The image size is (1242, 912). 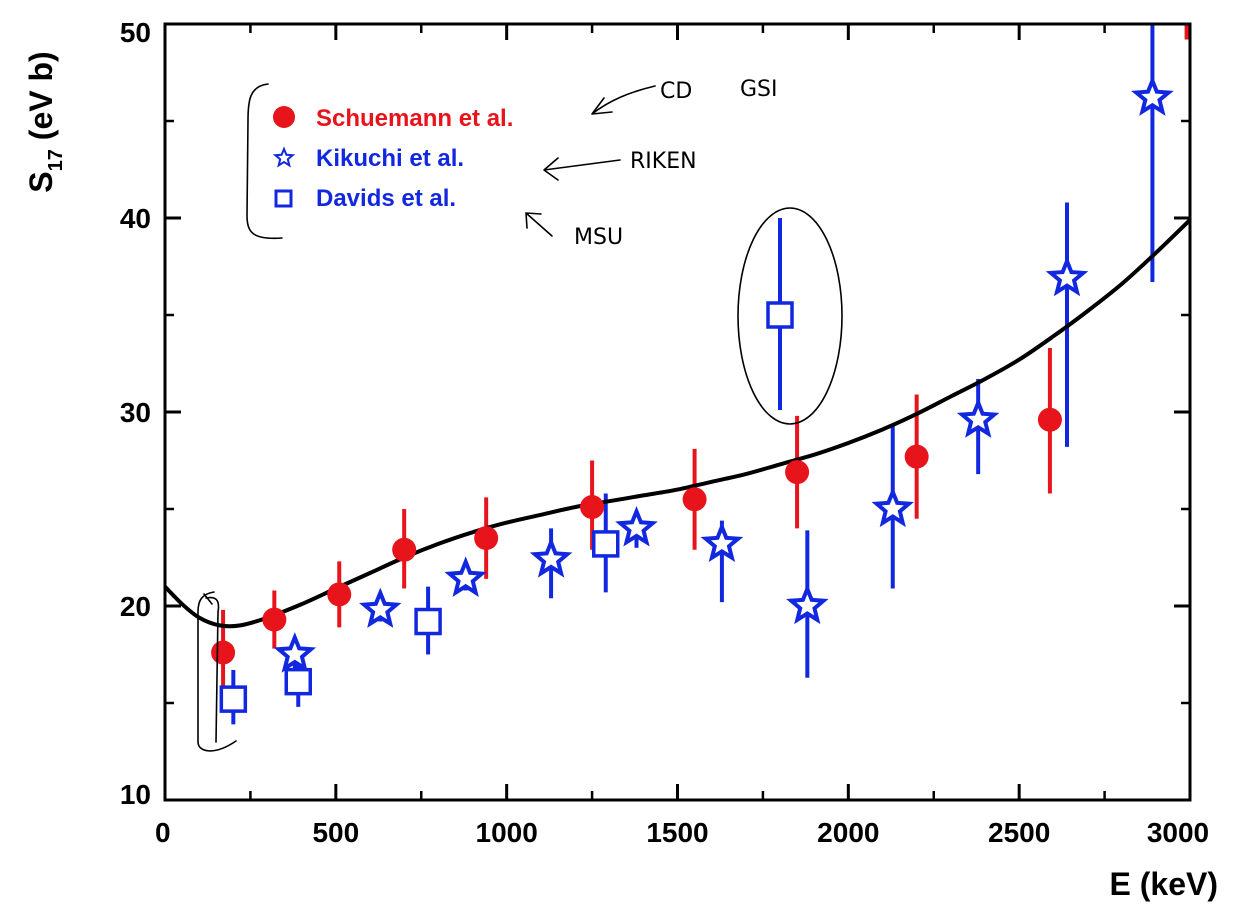 What do you see at coordinates (335, 832) in the screenshot?
I see `x-tick-label: 500` at bounding box center [335, 832].